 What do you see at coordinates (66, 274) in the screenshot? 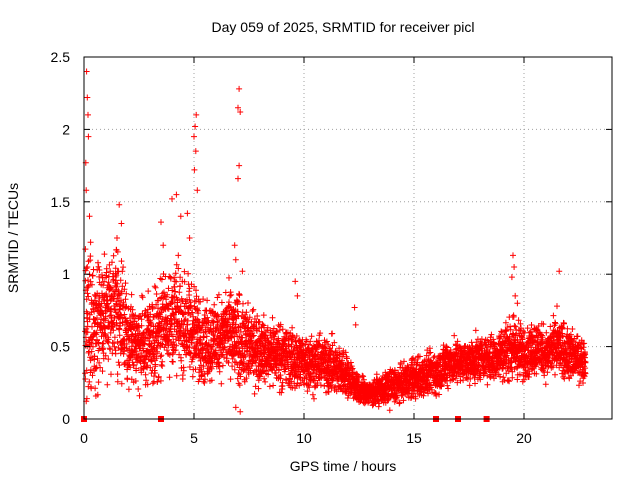
I see `y-tick-label: 1` at bounding box center [66, 274].